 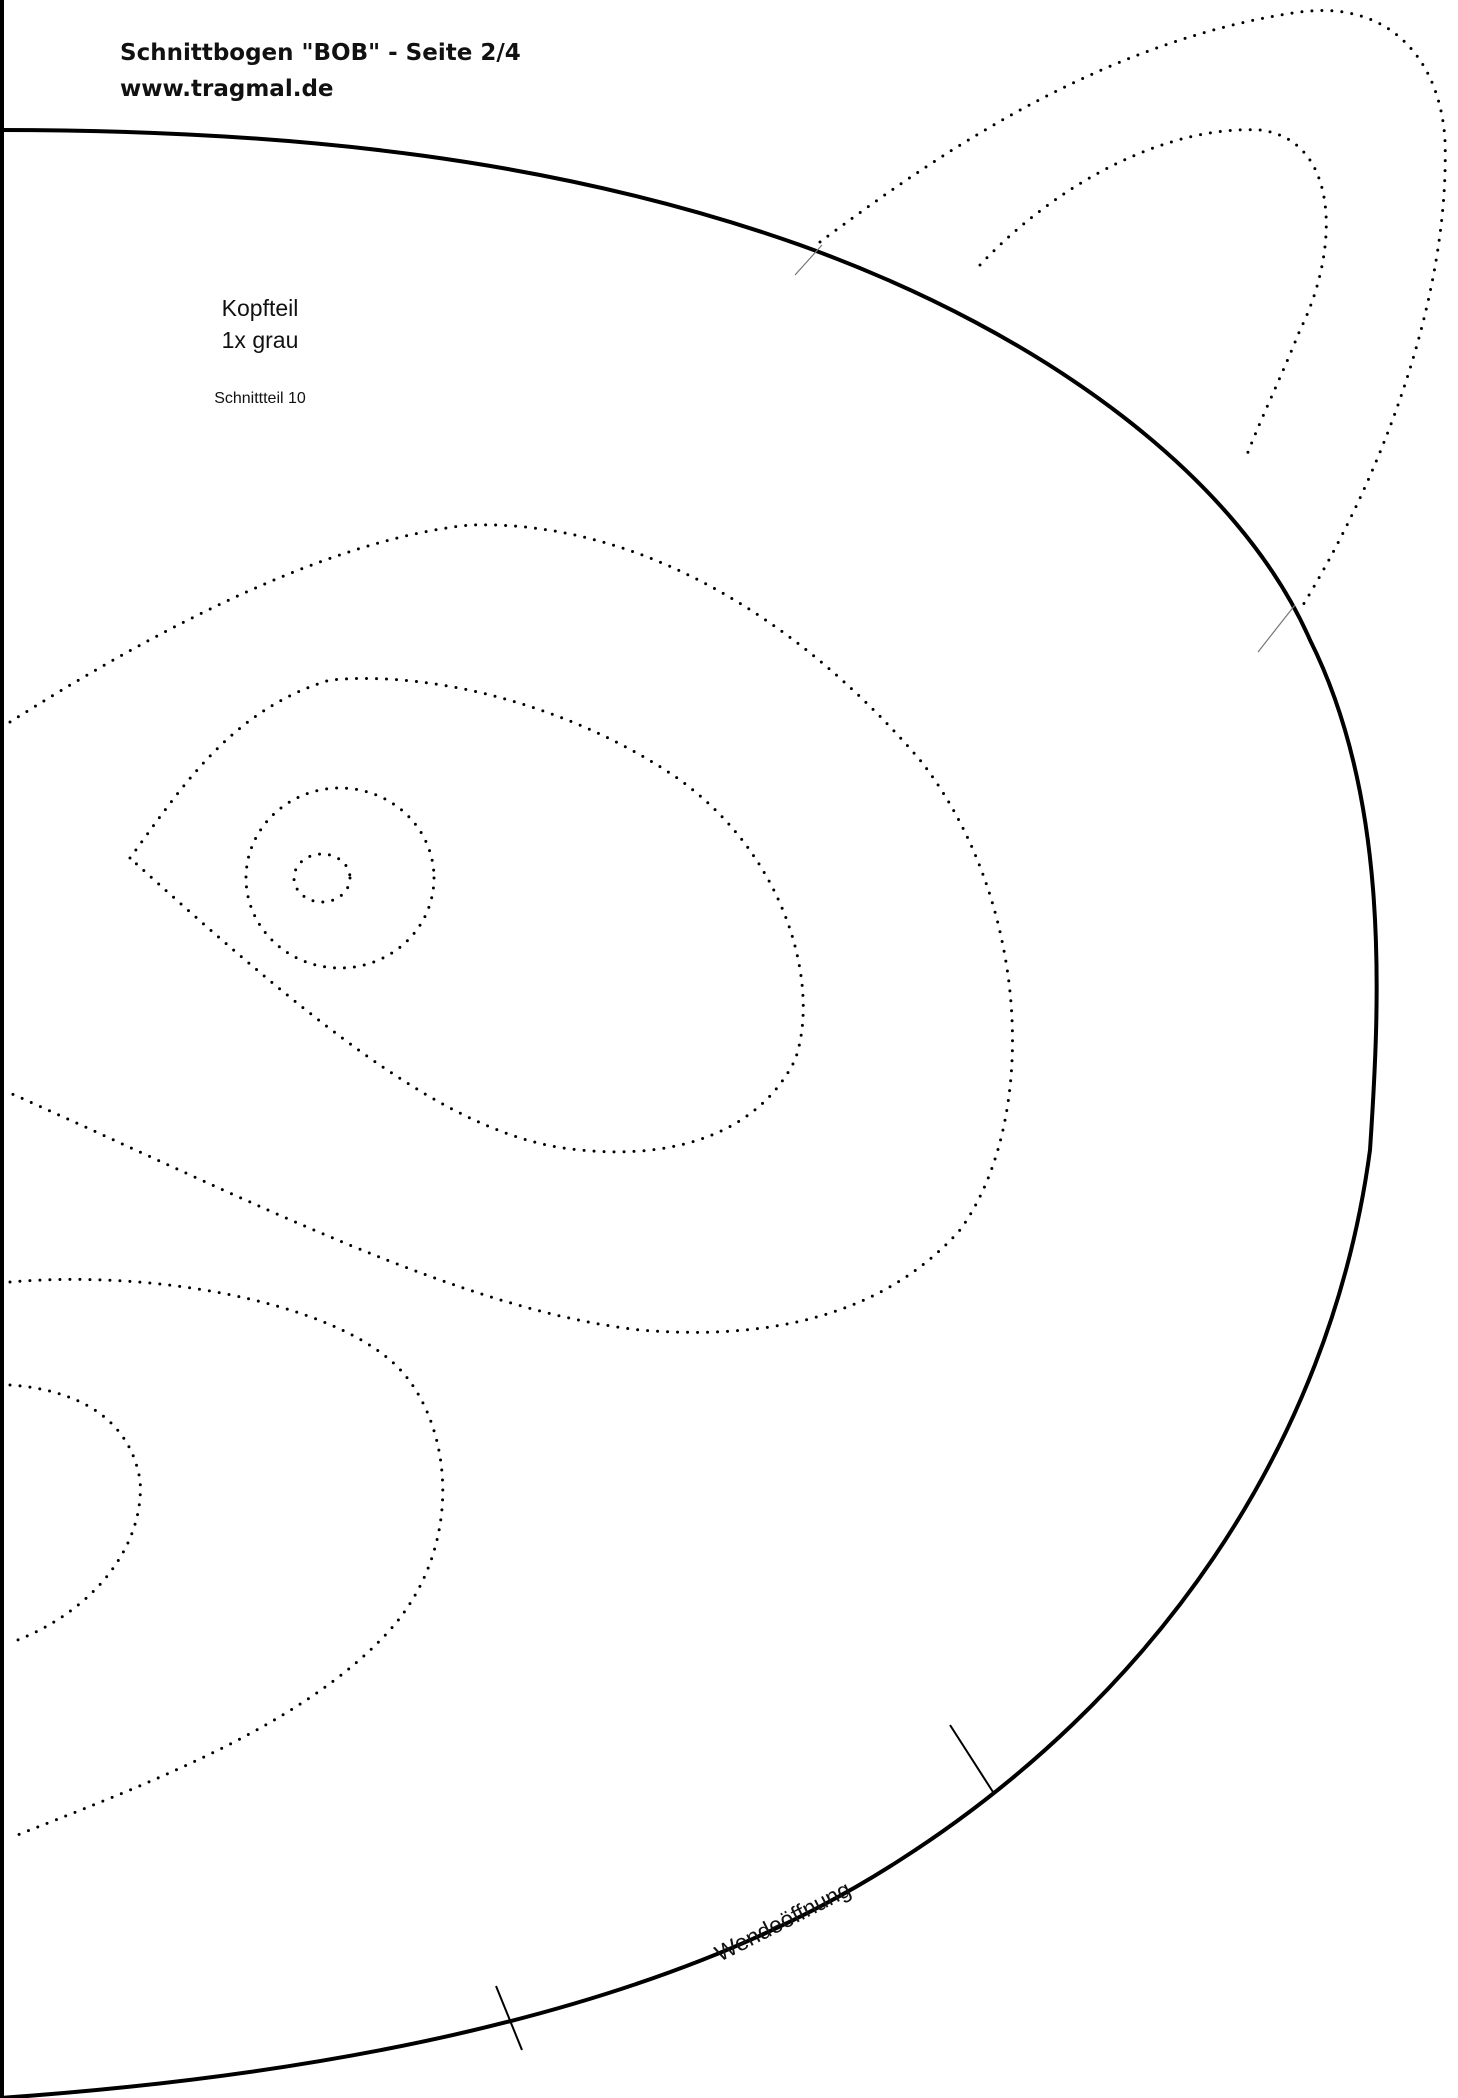 What do you see at coordinates (1276, 628) in the screenshot?
I see `ear-notch-bottom` at bounding box center [1276, 628].